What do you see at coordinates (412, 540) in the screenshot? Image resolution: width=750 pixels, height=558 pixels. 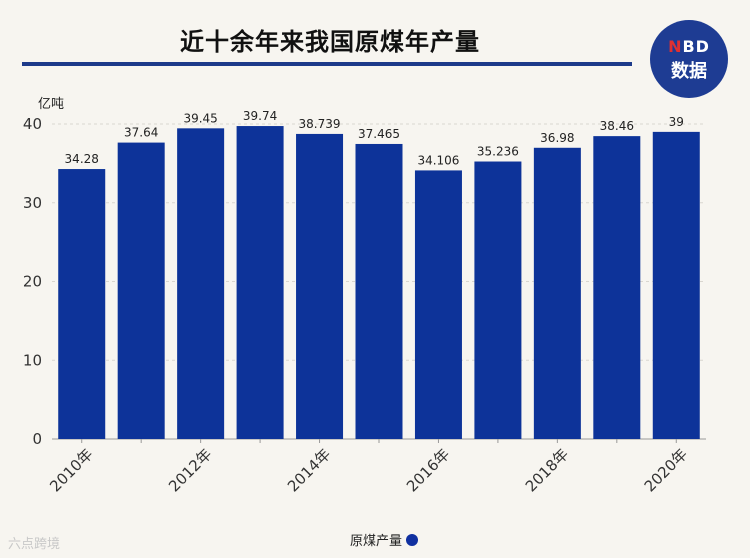 I see `legend-swatch` at bounding box center [412, 540].